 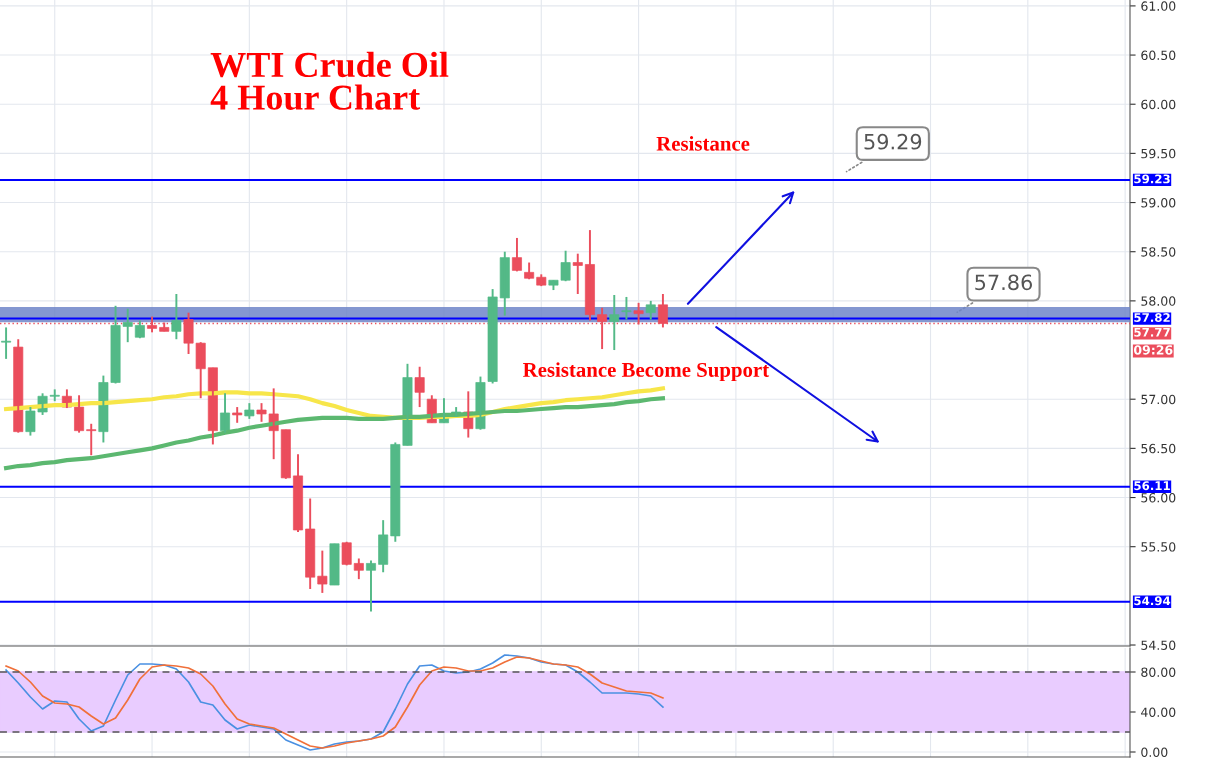 What do you see at coordinates (893, 141) in the screenshot?
I see `text: 59.29` at bounding box center [893, 141].